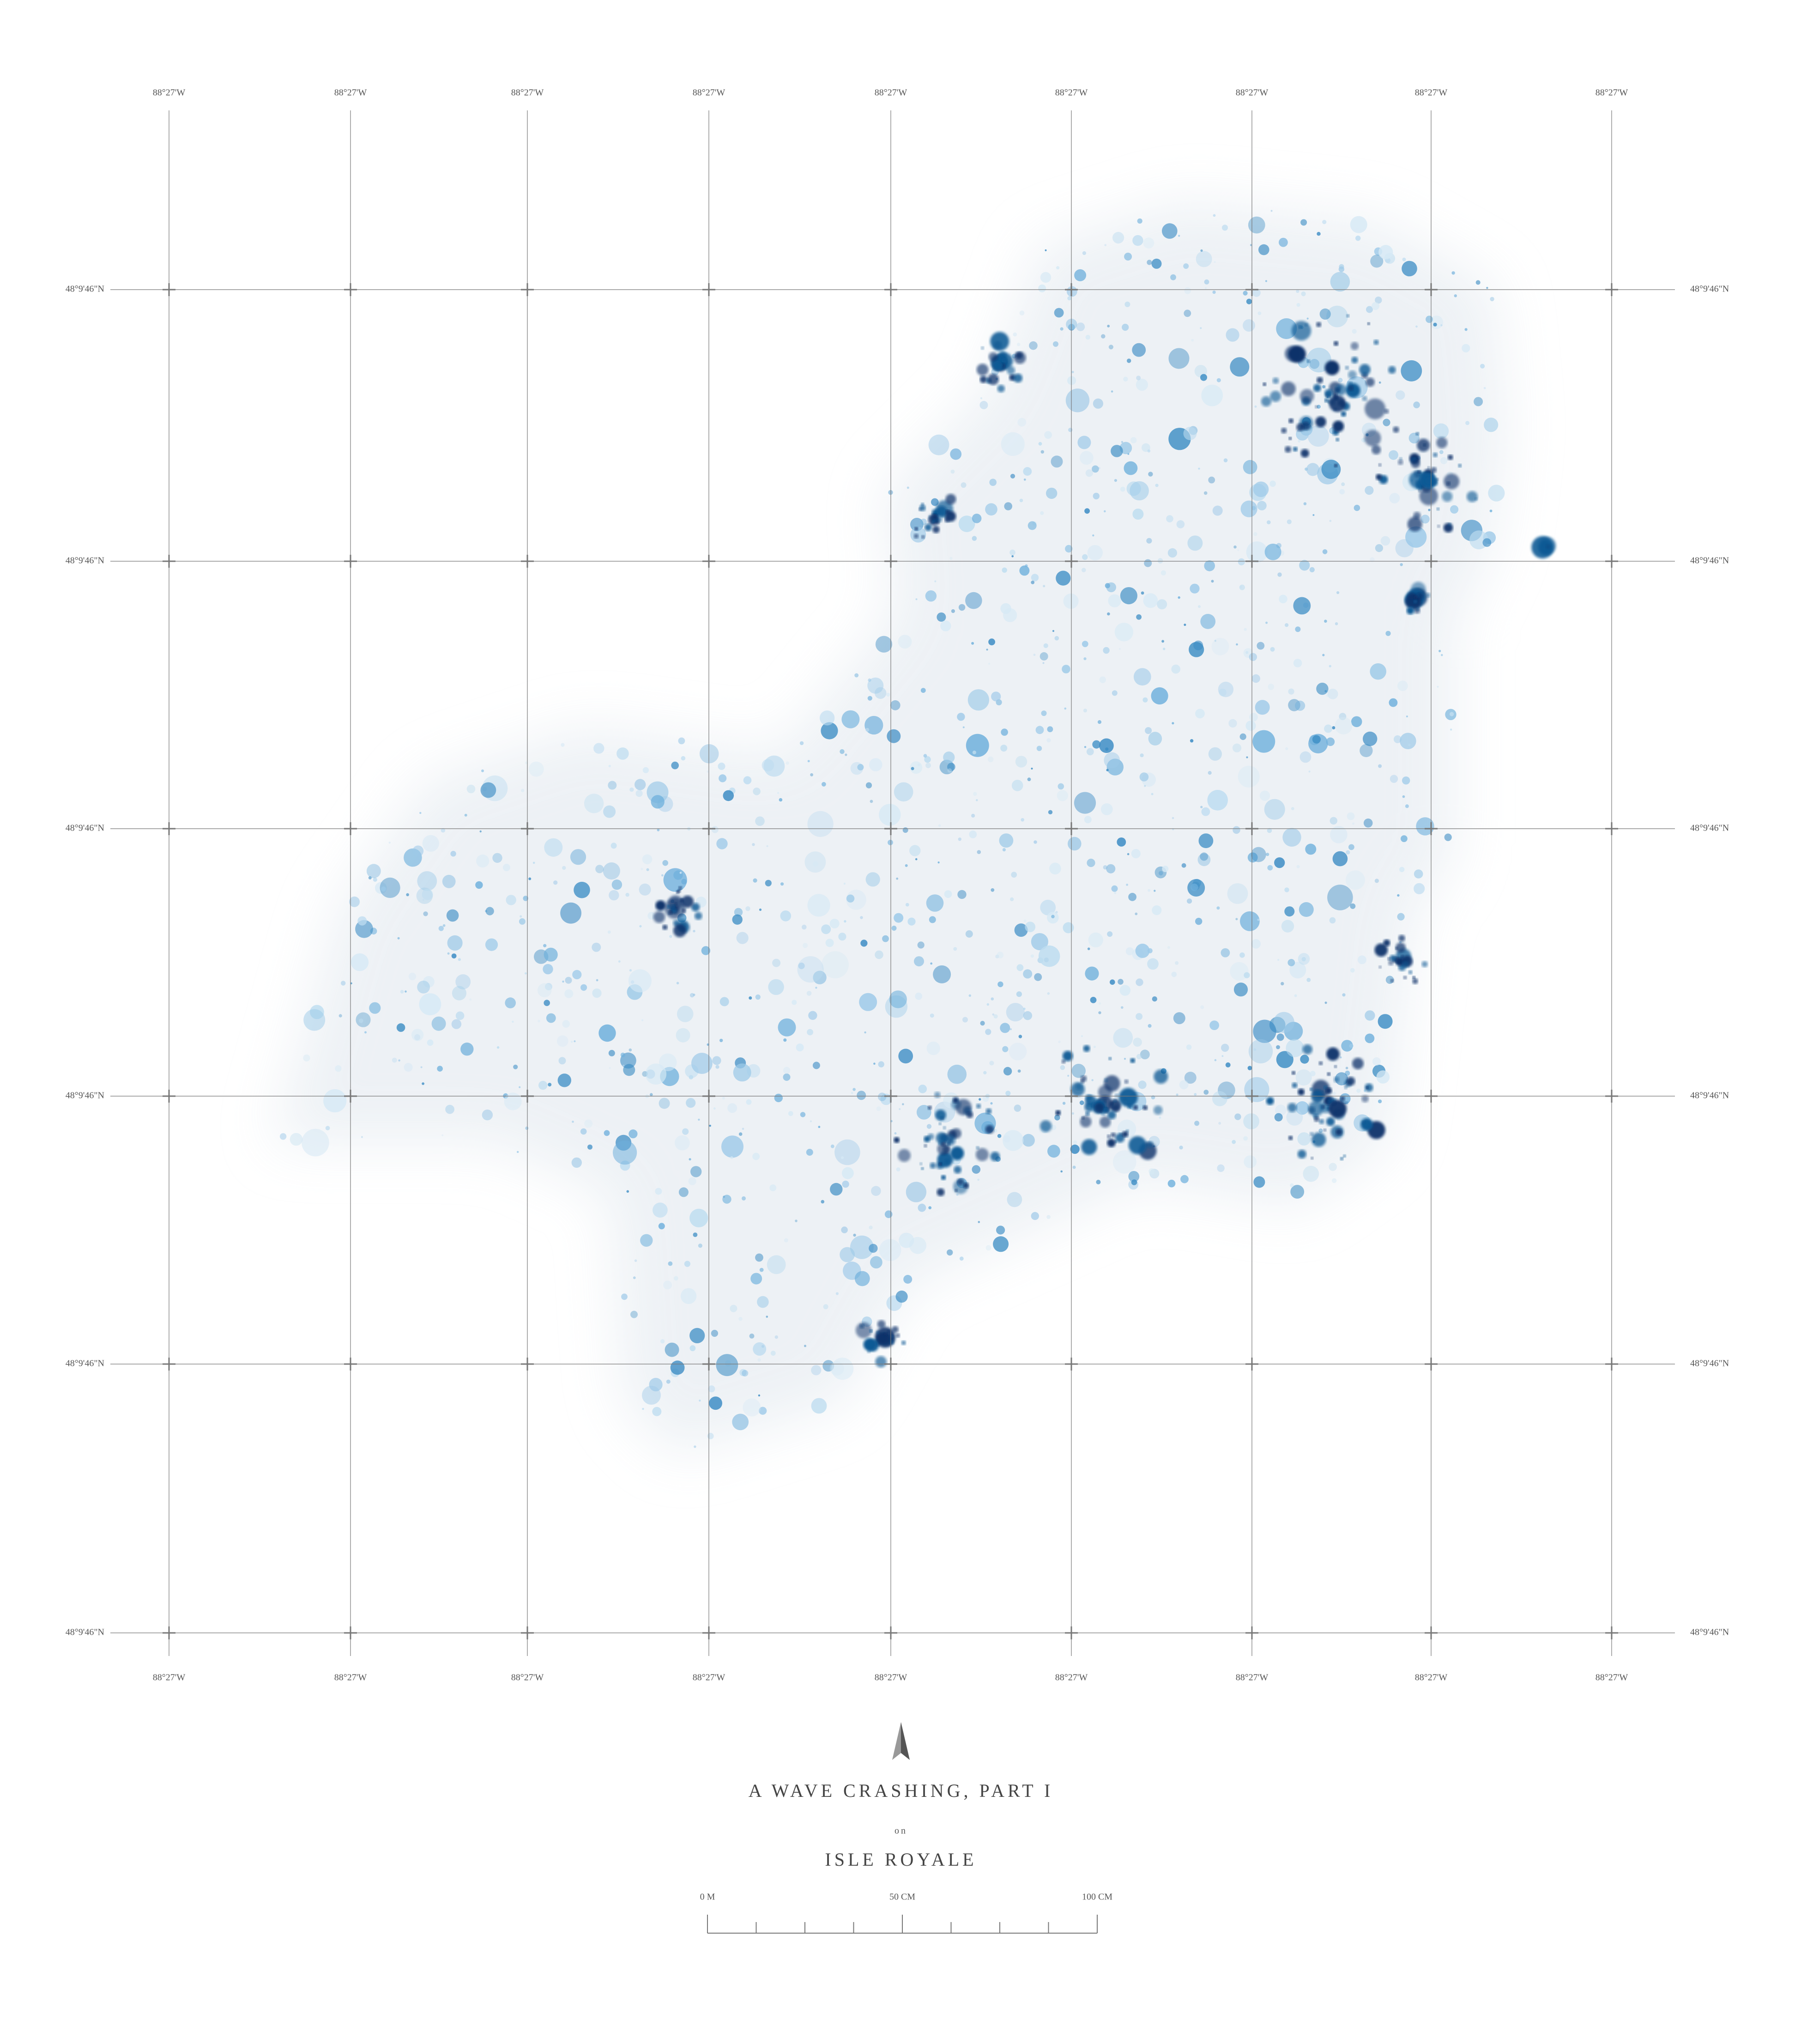 The height and width of the screenshot is (2044, 1801). Describe the element at coordinates (1252, 1678) in the screenshot. I see `longitude-label: 88°27'W` at that location.